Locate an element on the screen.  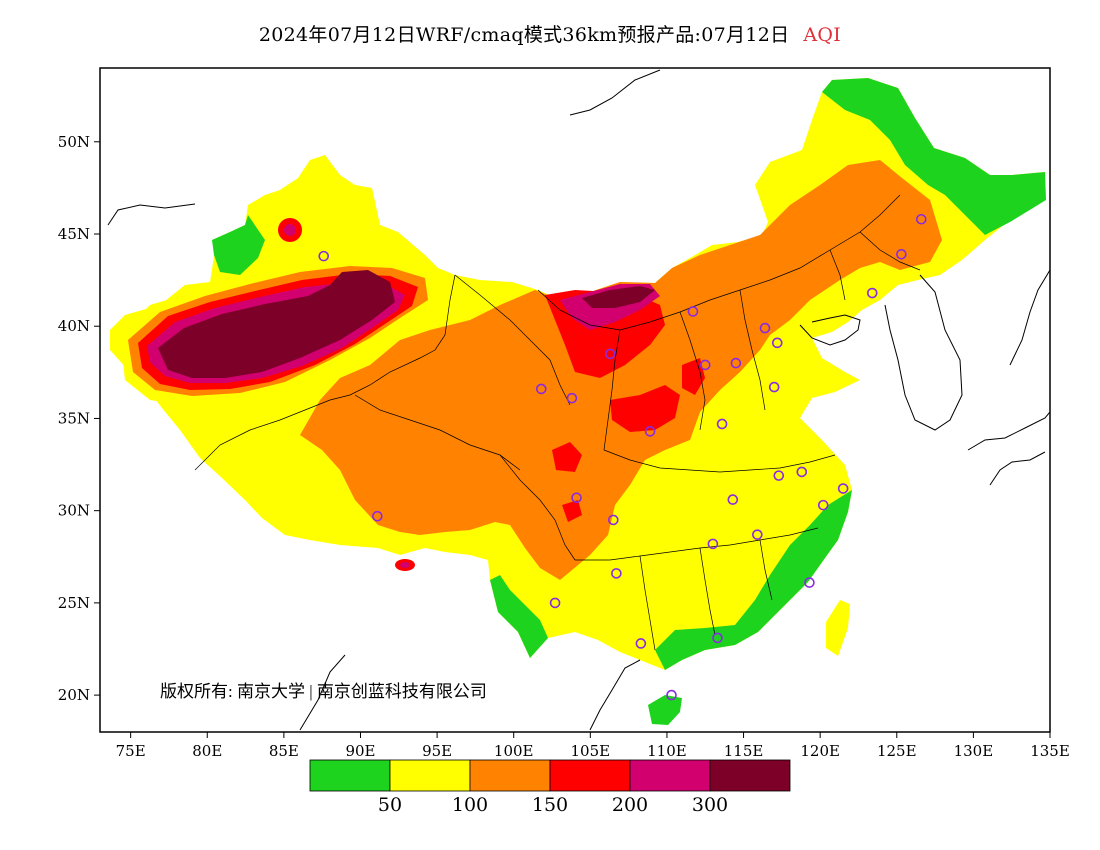
boundary-north-central is located at coordinates (684, 370).